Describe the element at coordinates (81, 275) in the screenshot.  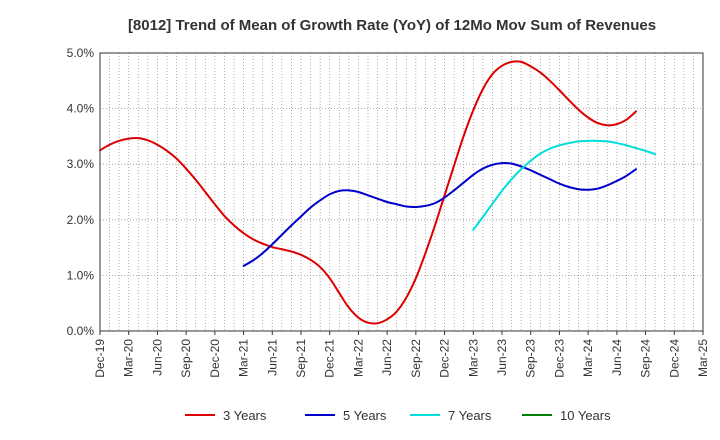
I see `y-tick-label: 1.0%` at that location.